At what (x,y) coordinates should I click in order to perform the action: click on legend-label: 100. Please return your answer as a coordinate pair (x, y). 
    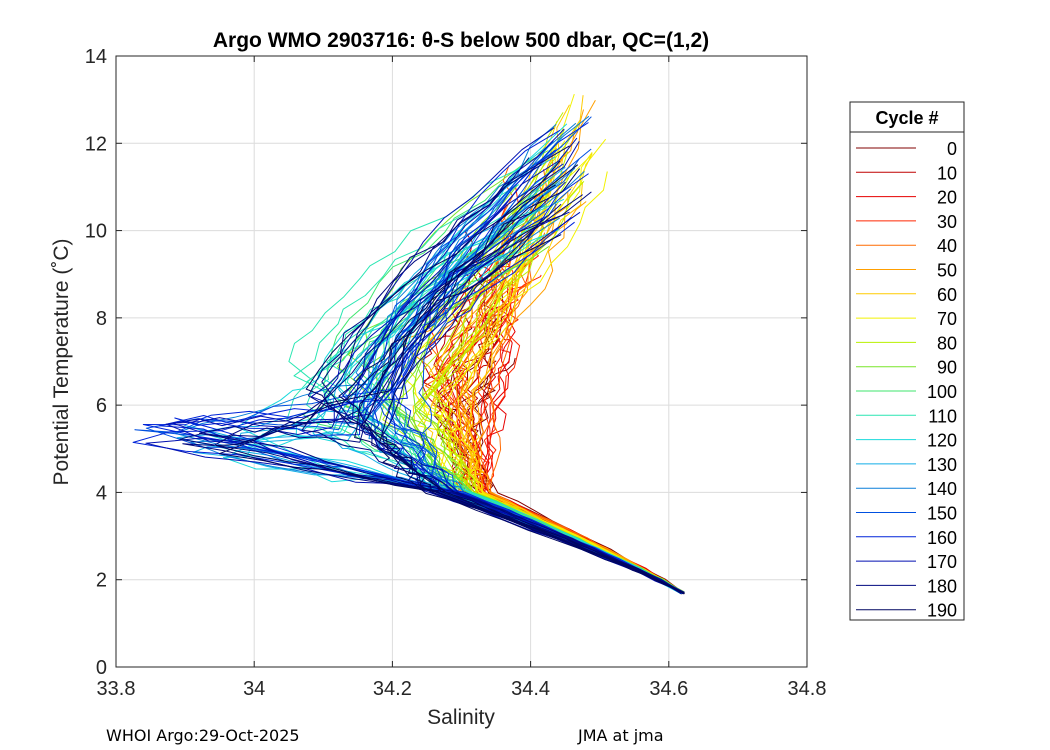
    Looking at the image, I should click on (942, 392).